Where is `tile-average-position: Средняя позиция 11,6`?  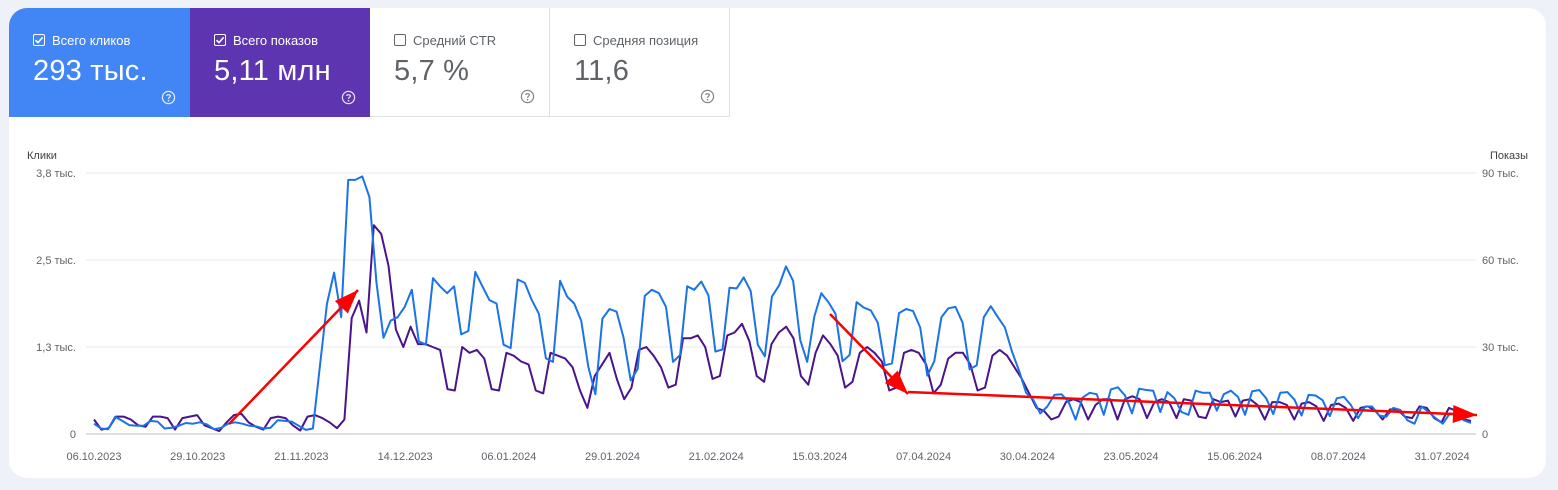
tile-average-position: Средняя позиция 11,6 is located at coordinates (640, 62).